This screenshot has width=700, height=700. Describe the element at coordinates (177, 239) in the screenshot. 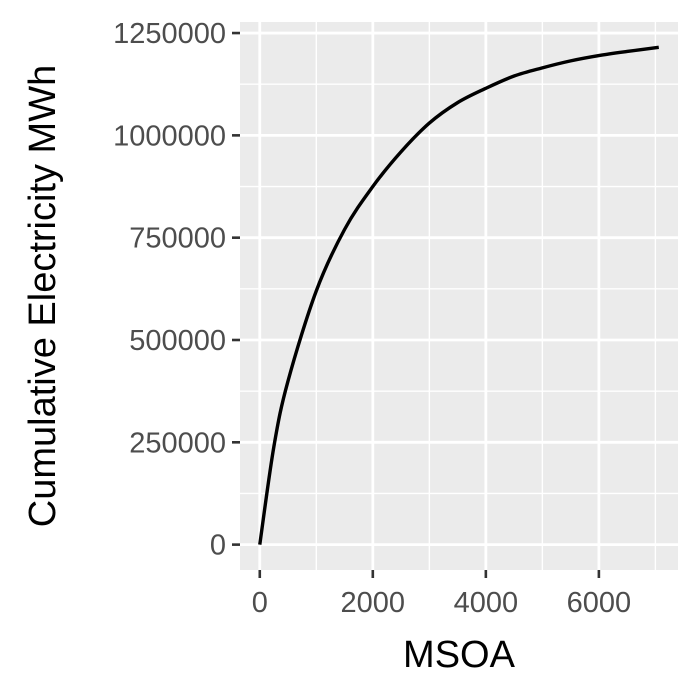

I see `y-tick-label: 750000` at that location.